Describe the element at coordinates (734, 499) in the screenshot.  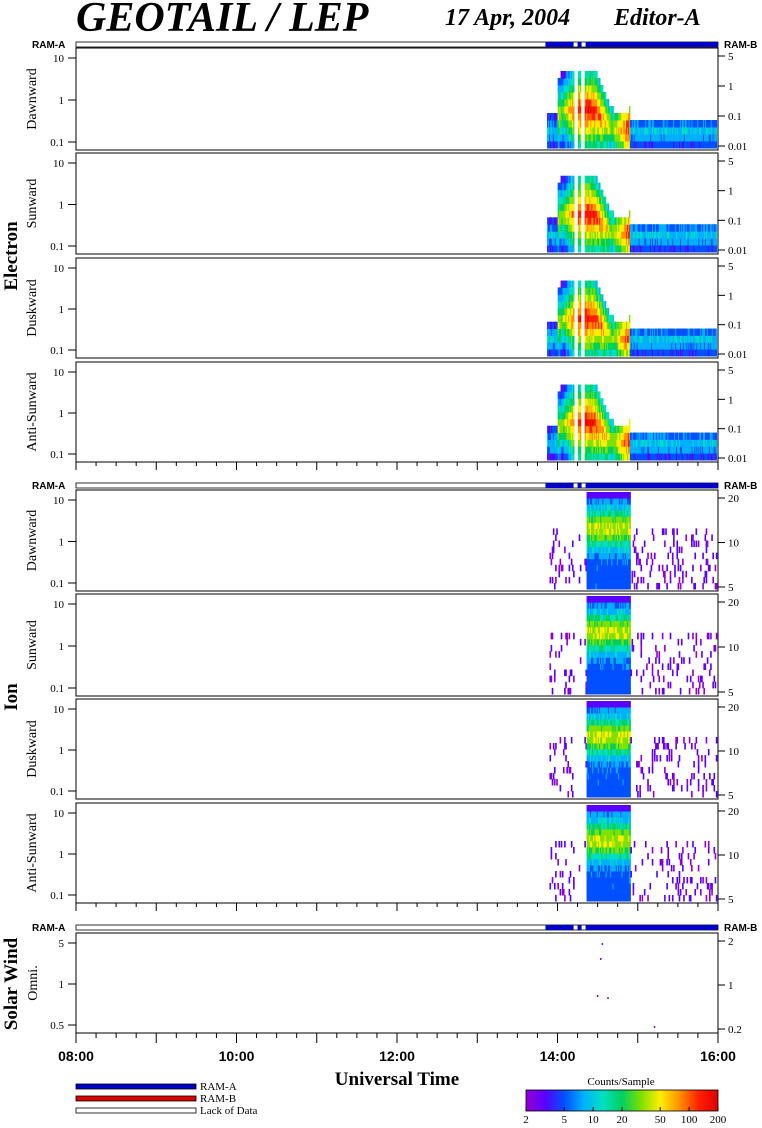
I see `y-tick-right-label: 20` at that location.